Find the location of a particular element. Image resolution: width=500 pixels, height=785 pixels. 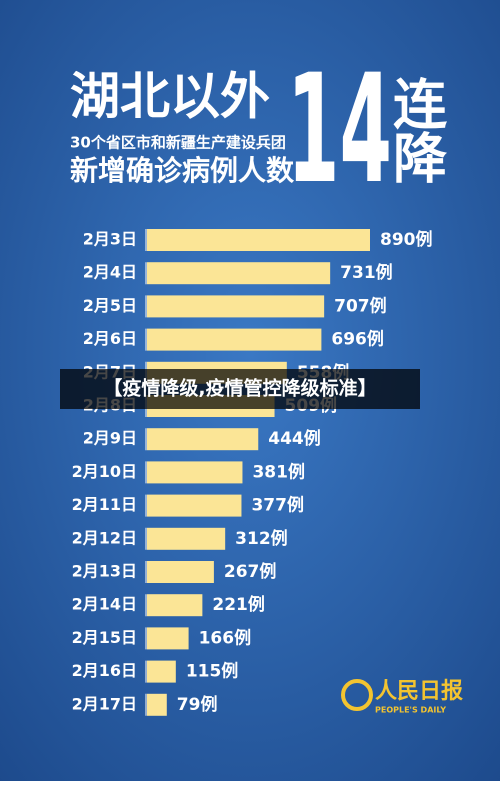

banner: 【疫情降级,疫情管控降级标准】 is located at coordinates (239, 388).